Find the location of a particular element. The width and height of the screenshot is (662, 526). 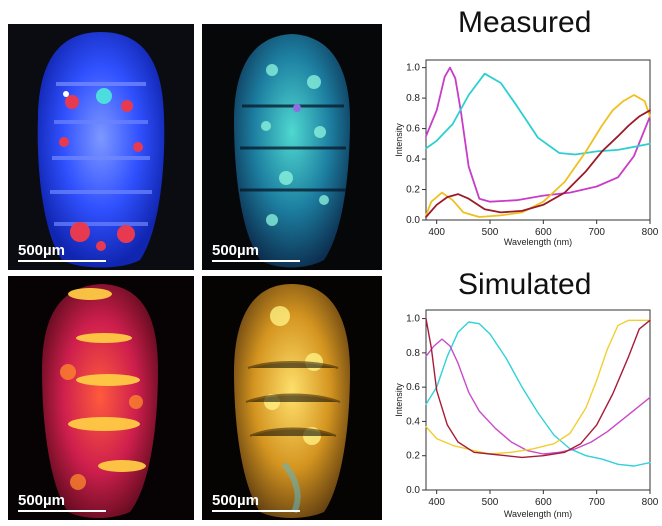

micrograph-panel-bottom-left: 500µm is located at coordinates (101, 398).